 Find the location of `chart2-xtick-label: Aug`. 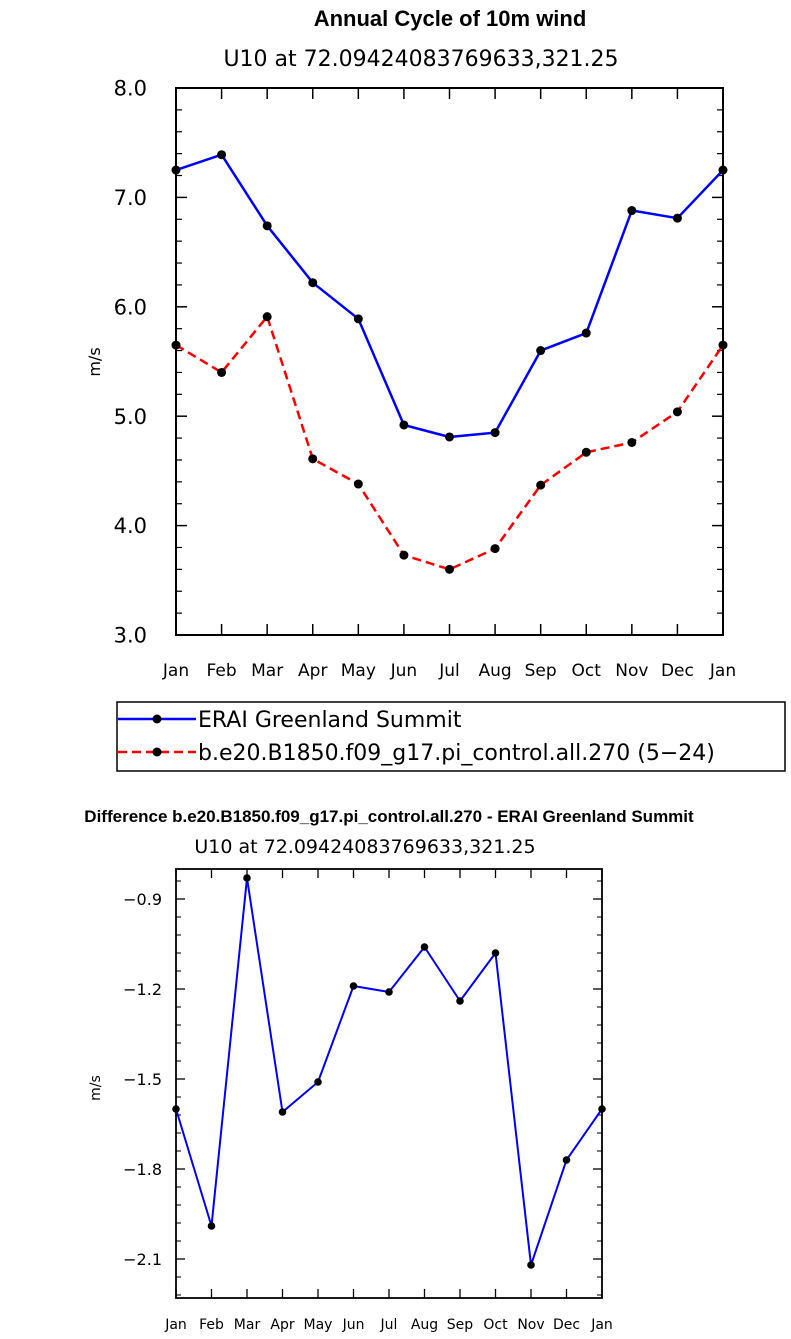

chart2-xtick-label: Aug is located at coordinates (424, 1325).